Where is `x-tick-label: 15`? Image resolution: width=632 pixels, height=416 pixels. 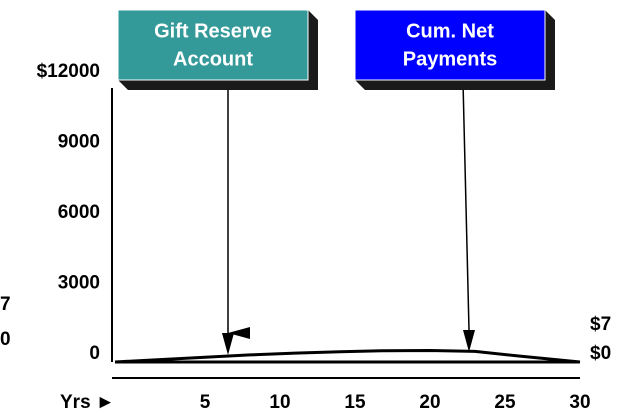
x-tick-label: 15 is located at coordinates (355, 402).